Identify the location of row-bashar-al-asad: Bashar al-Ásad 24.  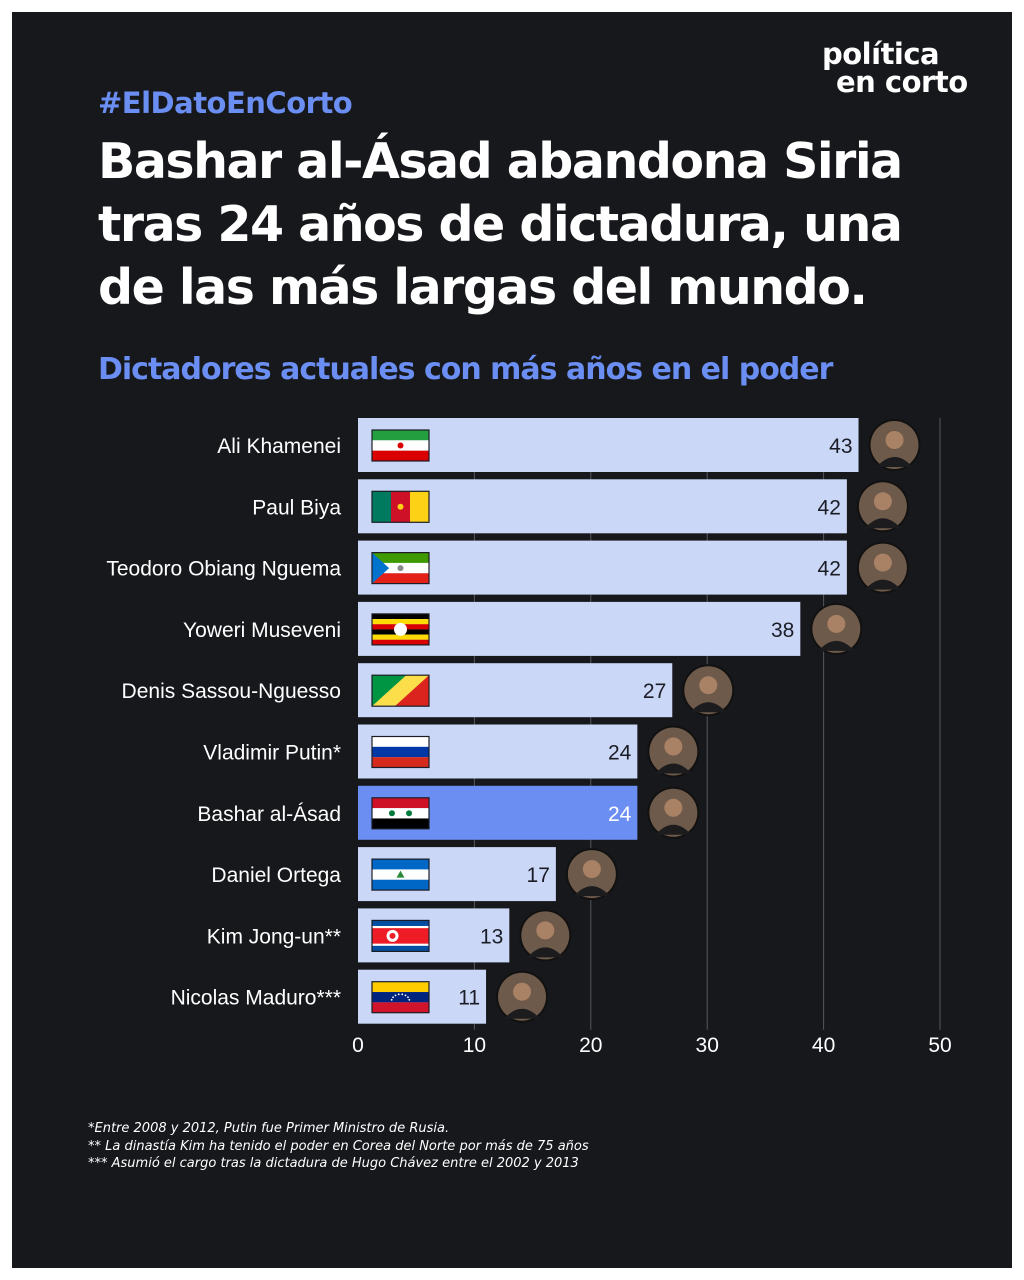
(448, 812).